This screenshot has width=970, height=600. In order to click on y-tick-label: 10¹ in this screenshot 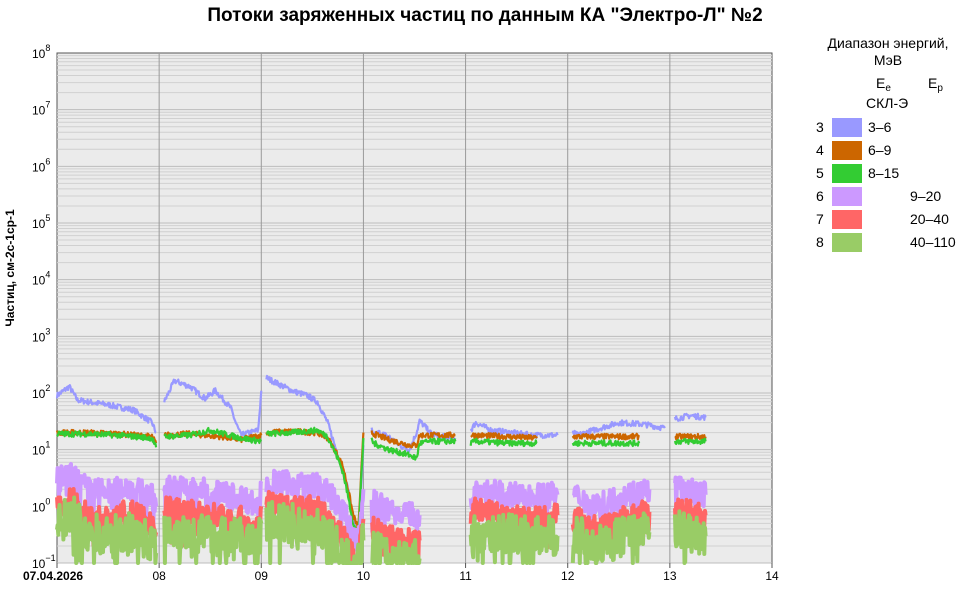, I will do `click(41, 449)`.